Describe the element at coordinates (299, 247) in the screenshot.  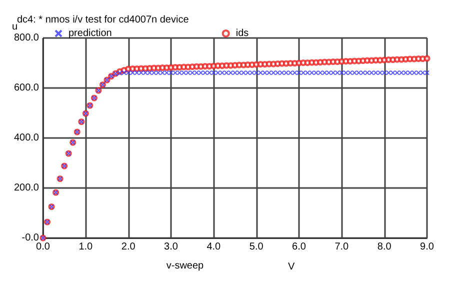
I see `x-tick-label: 6.0` at that location.